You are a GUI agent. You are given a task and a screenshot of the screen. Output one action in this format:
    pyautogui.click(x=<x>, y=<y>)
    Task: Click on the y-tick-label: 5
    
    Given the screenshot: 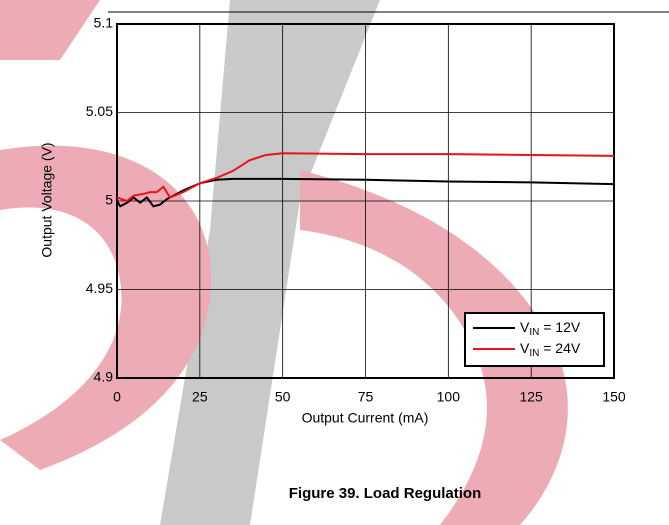 What is the action you would take?
    pyautogui.click(x=109, y=200)
    